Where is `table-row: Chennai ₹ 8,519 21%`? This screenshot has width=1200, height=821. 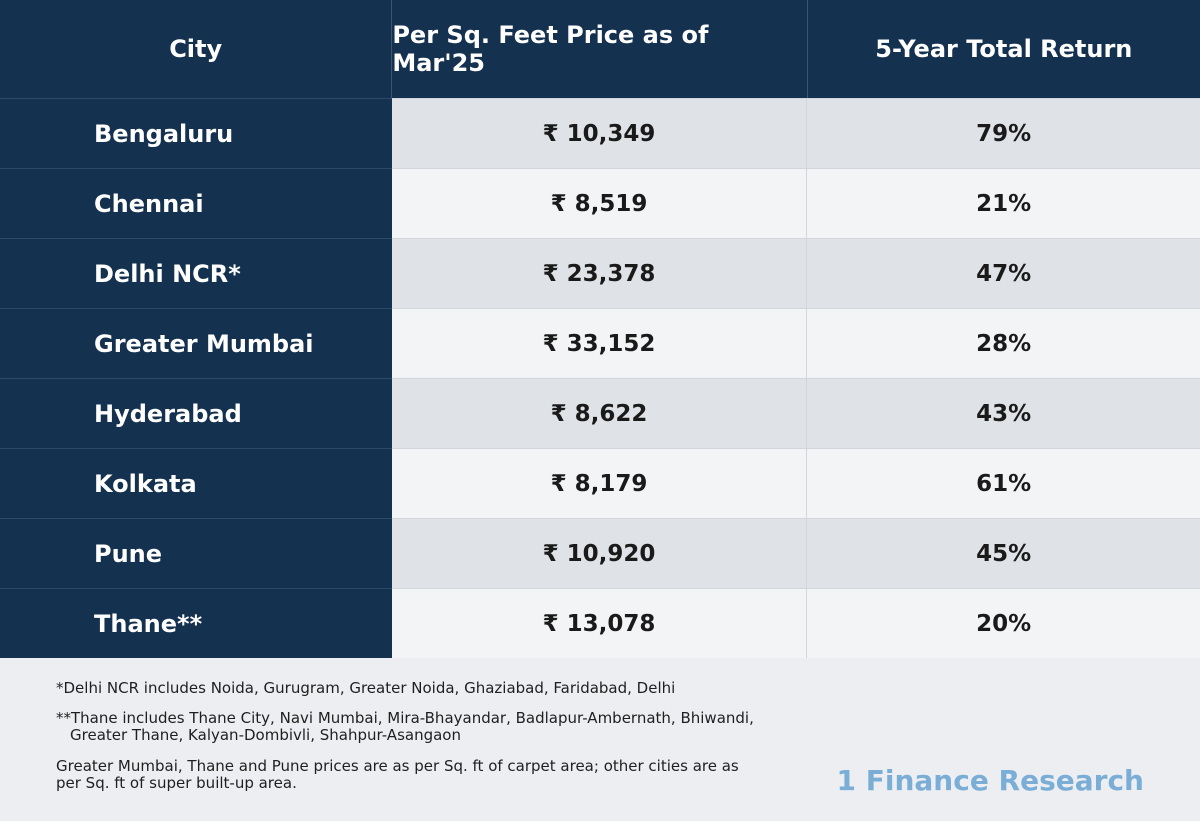 table-row: Chennai ₹ 8,519 21% is located at coordinates (600, 203).